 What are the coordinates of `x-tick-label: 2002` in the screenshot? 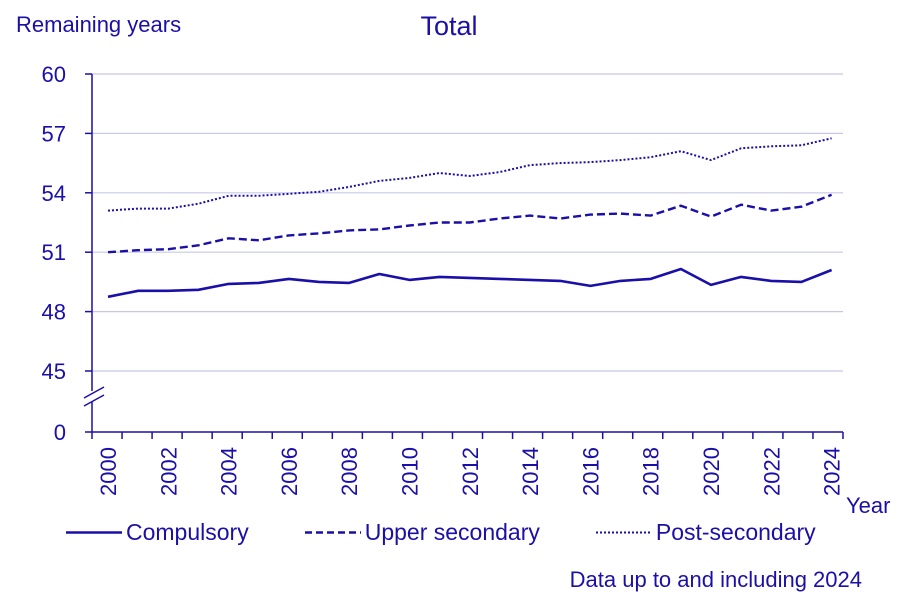 It's located at (168, 471).